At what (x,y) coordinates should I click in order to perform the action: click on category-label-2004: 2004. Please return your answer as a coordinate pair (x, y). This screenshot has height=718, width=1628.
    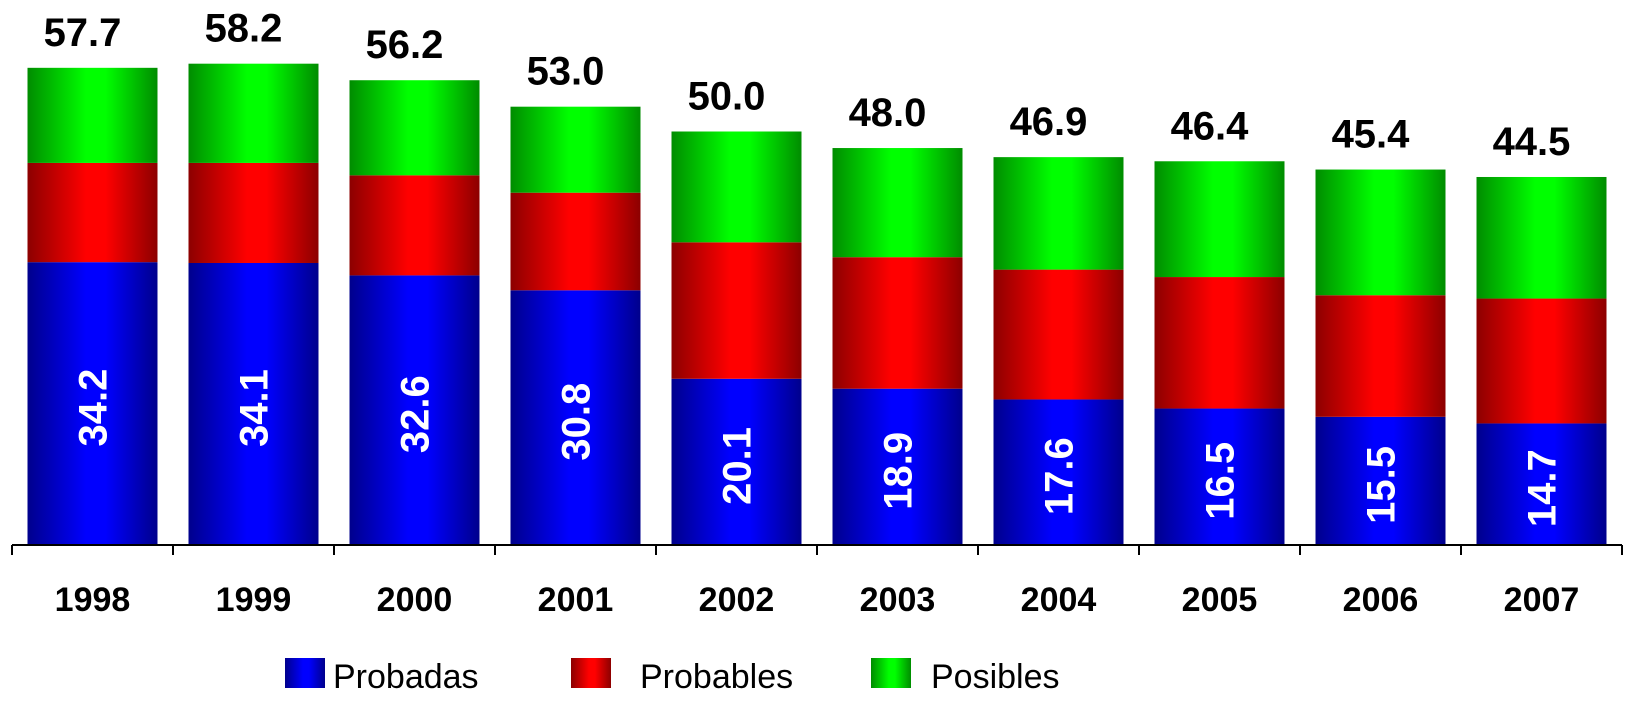
    Looking at the image, I should click on (1059, 600).